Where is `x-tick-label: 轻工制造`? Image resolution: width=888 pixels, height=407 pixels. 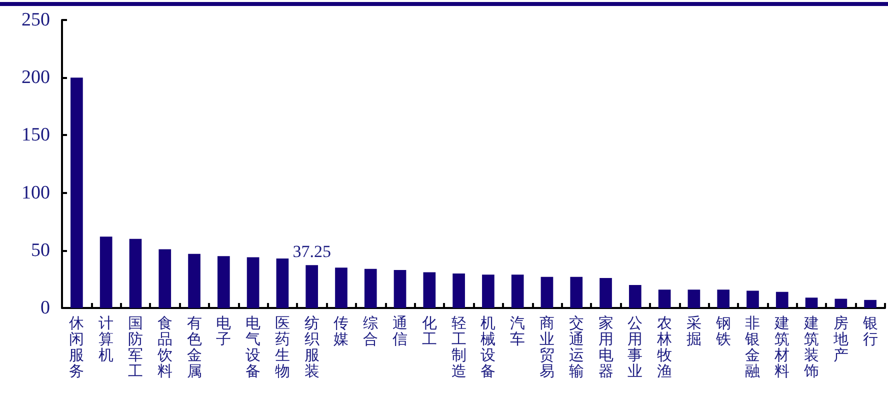
x-tick-label: 轻工制造 is located at coordinates (458, 347).